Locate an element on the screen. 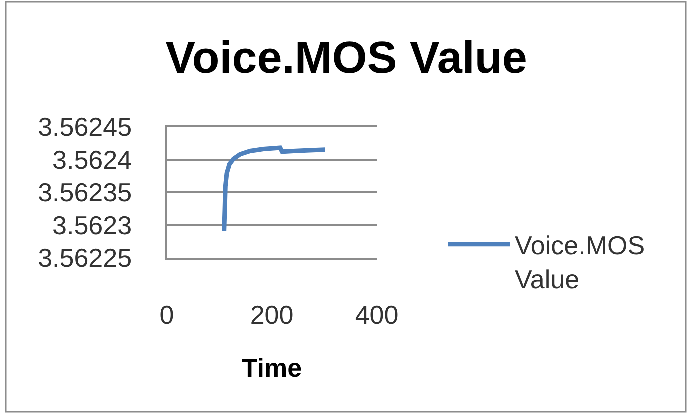 The height and width of the screenshot is (417, 693). legend-label: Voice.MOS Value is located at coordinates (580, 262).